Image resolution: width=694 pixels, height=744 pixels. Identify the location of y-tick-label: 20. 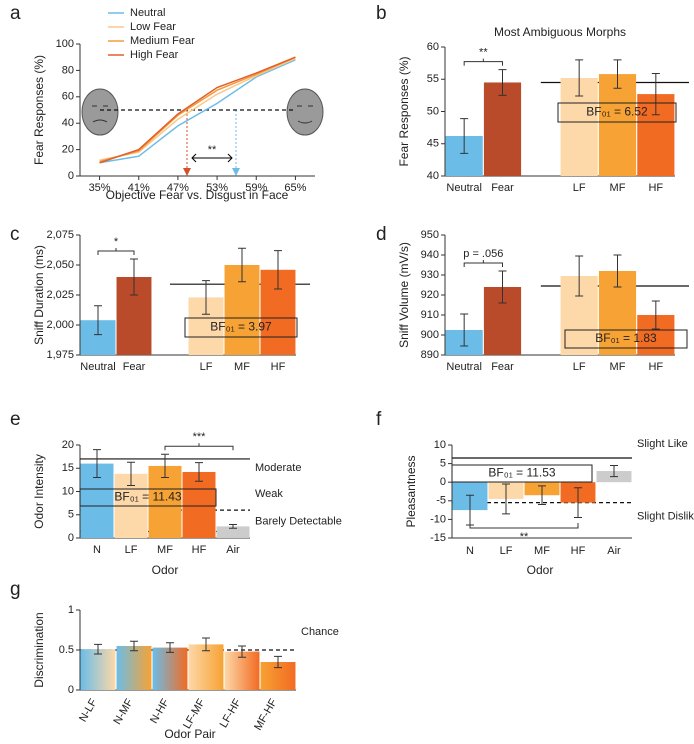
(68, 150).